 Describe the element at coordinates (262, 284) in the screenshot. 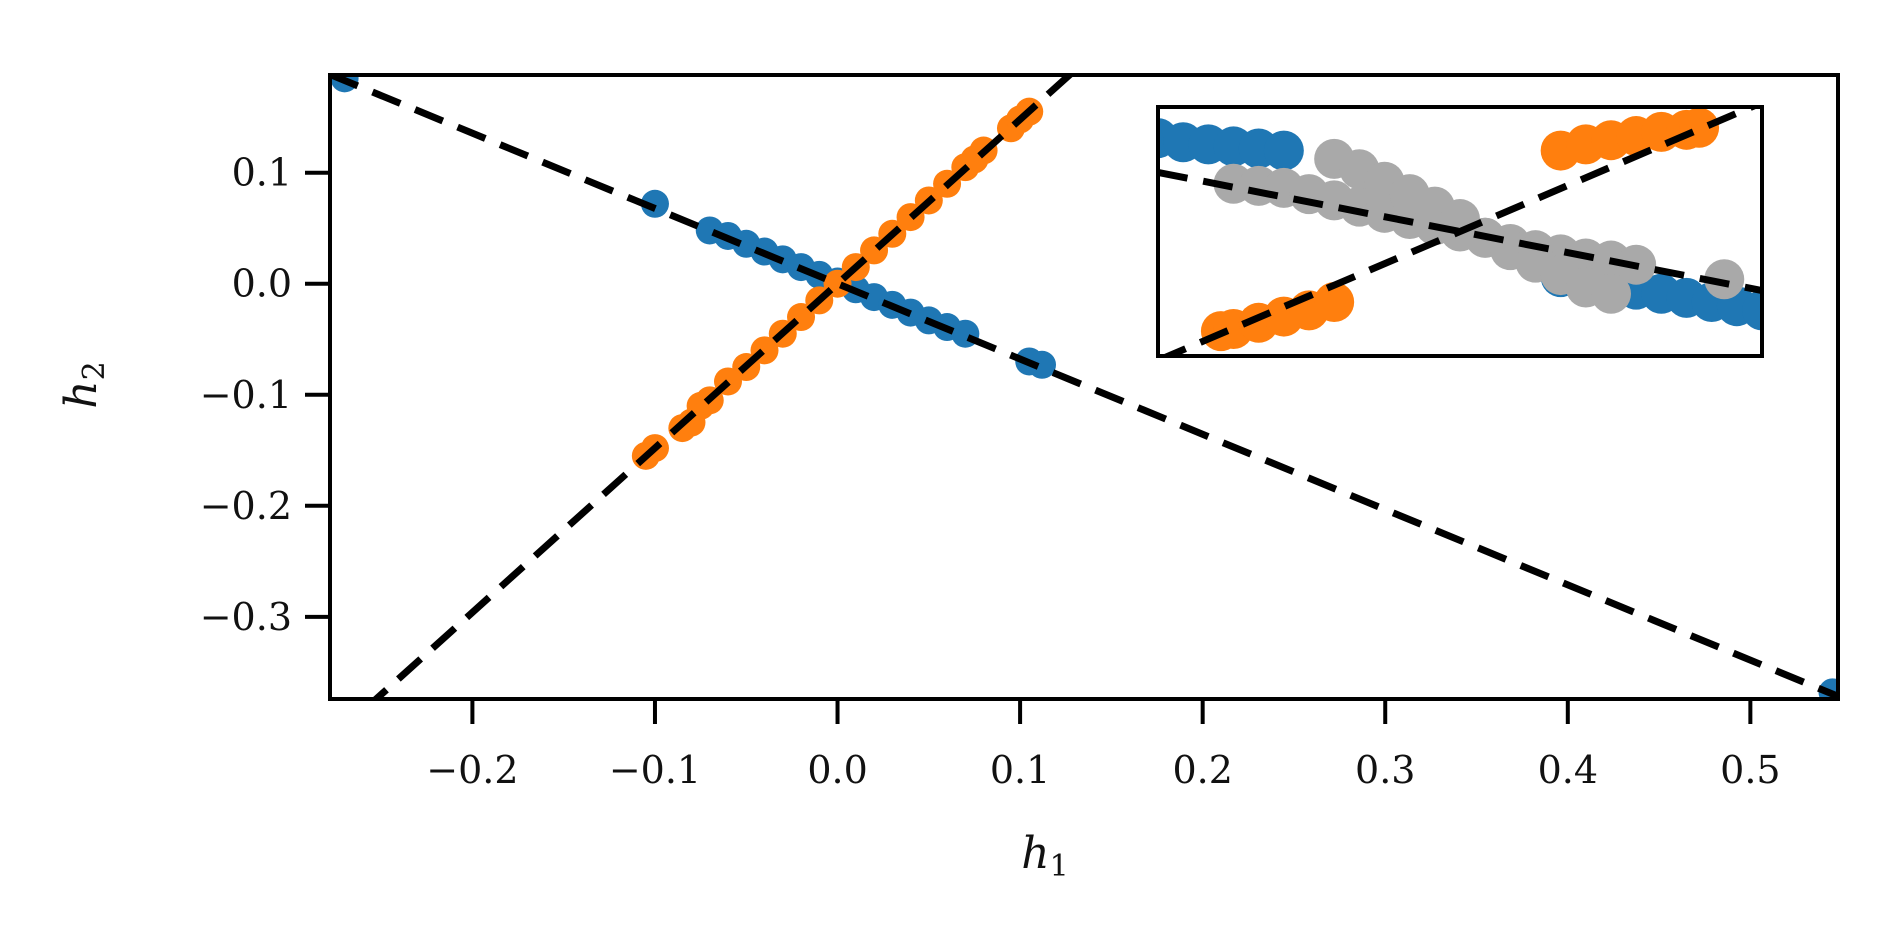

I see `y-tick-label: 0.0` at that location.